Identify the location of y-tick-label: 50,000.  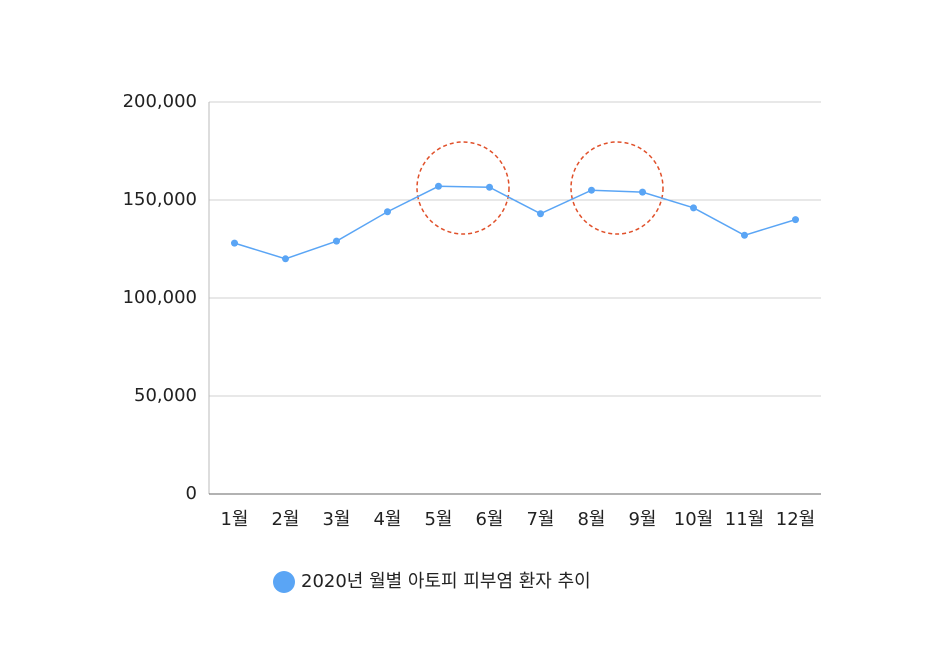
(165, 395).